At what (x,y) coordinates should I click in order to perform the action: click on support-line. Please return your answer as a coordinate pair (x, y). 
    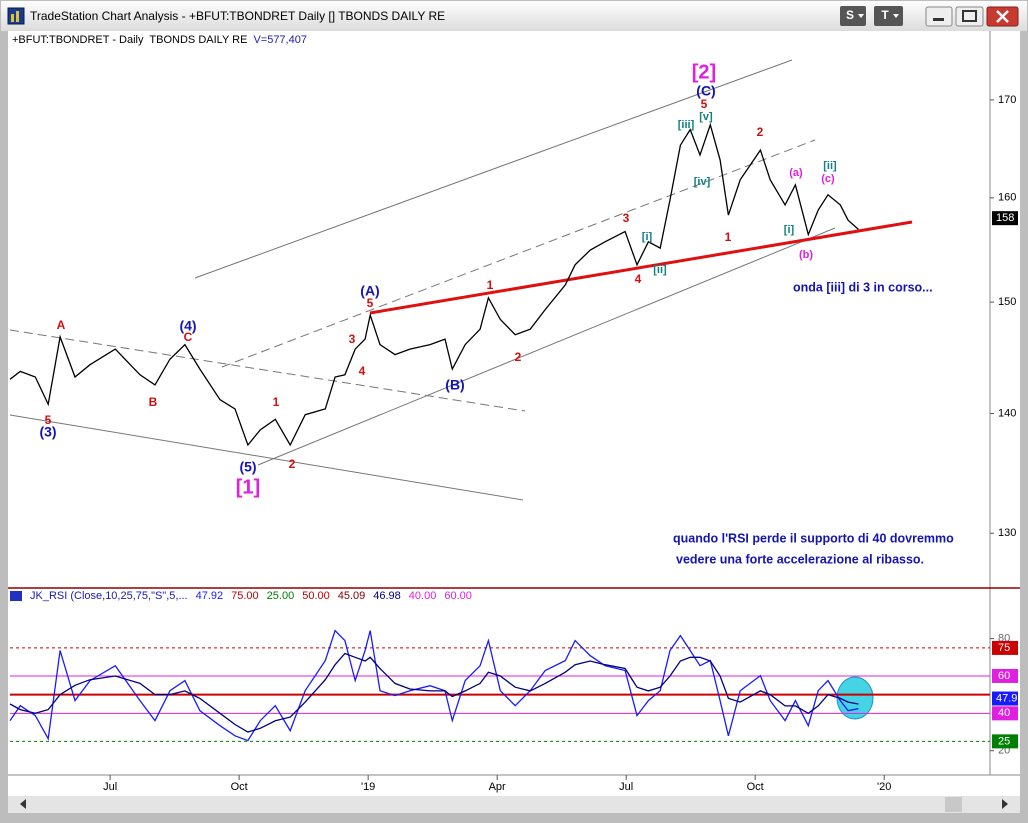
    Looking at the image, I should click on (641, 267).